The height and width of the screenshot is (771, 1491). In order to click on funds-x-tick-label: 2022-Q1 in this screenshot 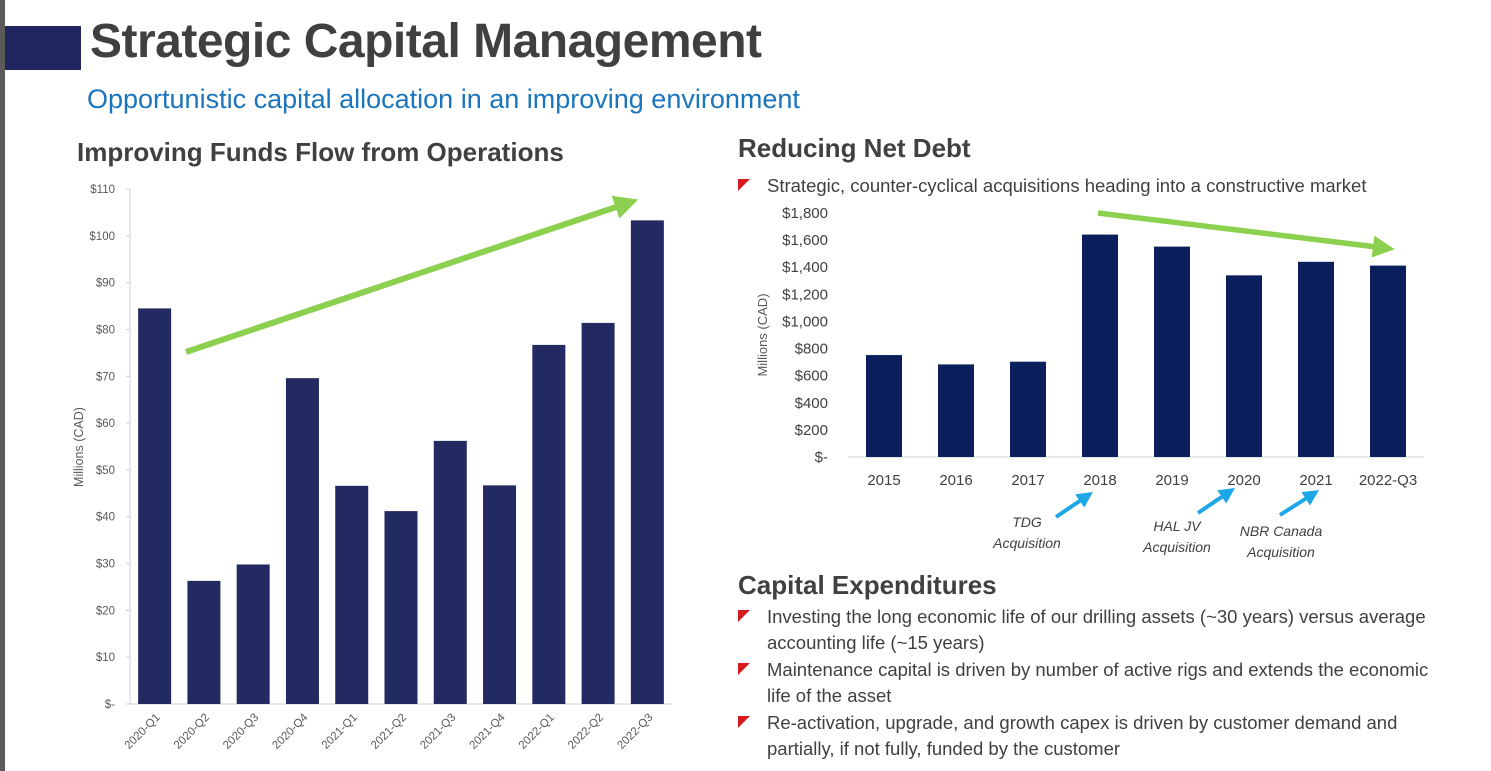, I will do `click(537, 732)`.